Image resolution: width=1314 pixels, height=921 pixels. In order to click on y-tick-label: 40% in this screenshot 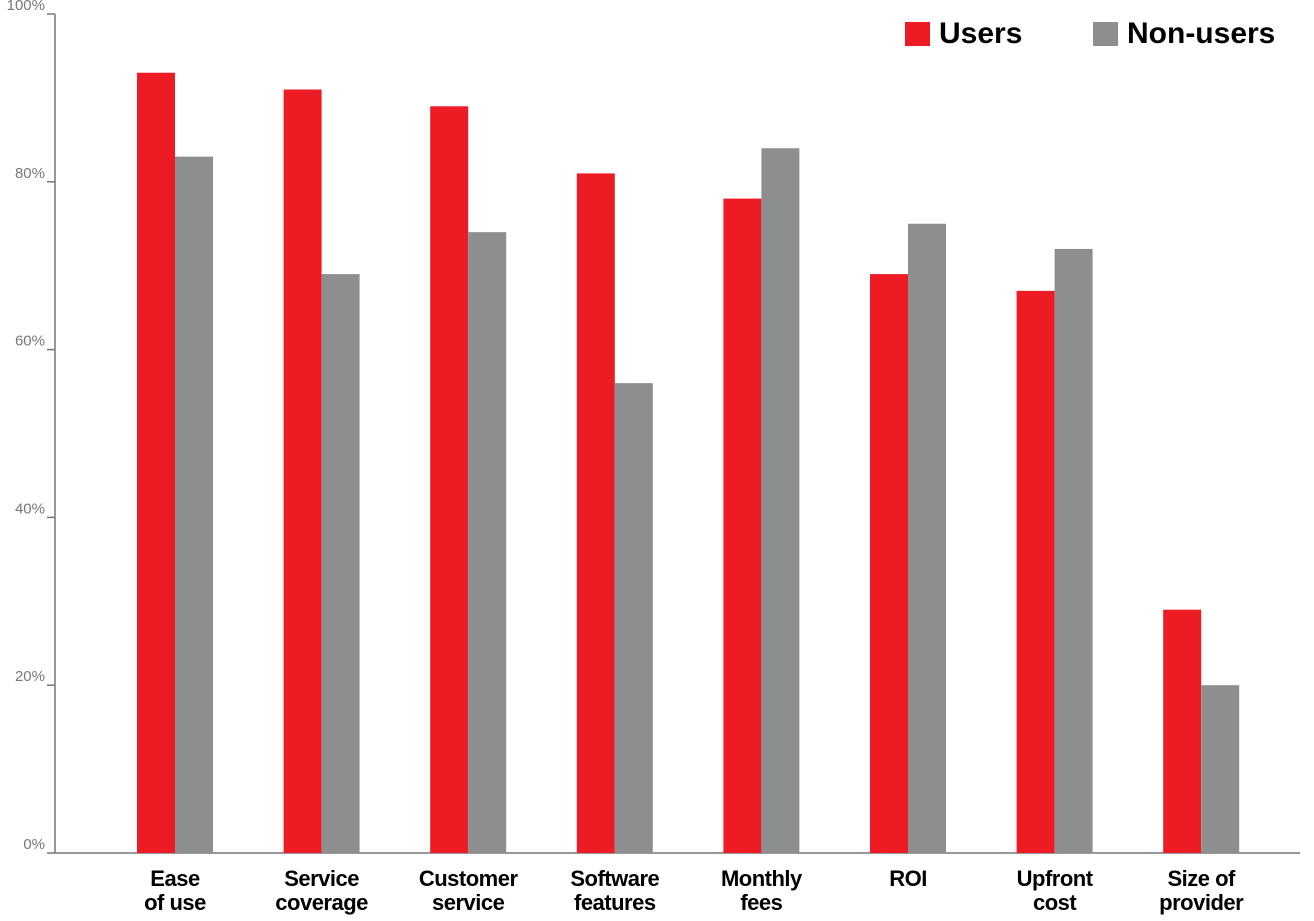, I will do `click(30, 508)`.